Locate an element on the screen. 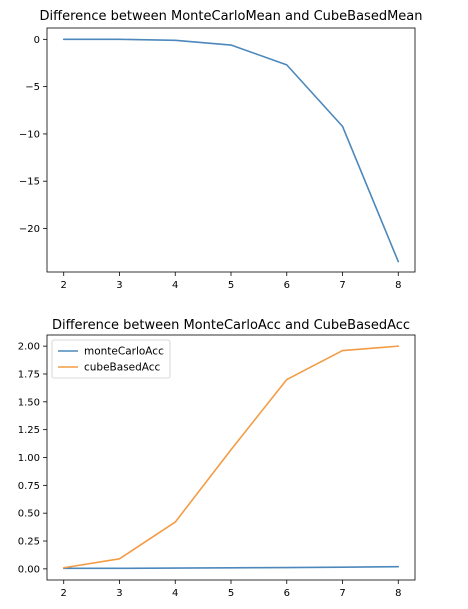 The width and height of the screenshot is (468, 609). y-tick-label: 1.00 is located at coordinates (29, 458).